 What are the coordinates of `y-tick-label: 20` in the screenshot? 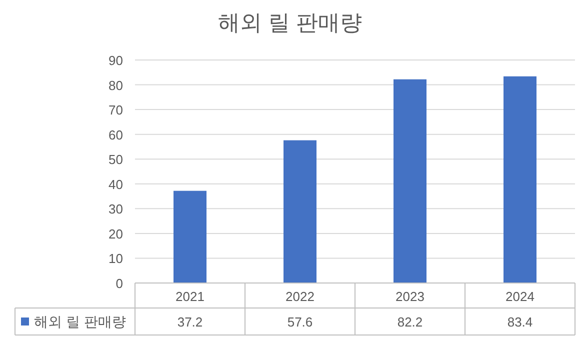 It's located at (115, 234).